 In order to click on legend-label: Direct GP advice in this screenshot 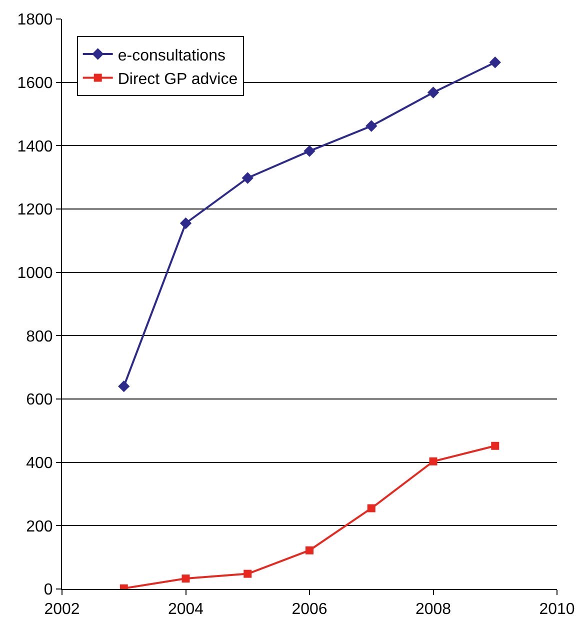, I will do `click(178, 79)`.